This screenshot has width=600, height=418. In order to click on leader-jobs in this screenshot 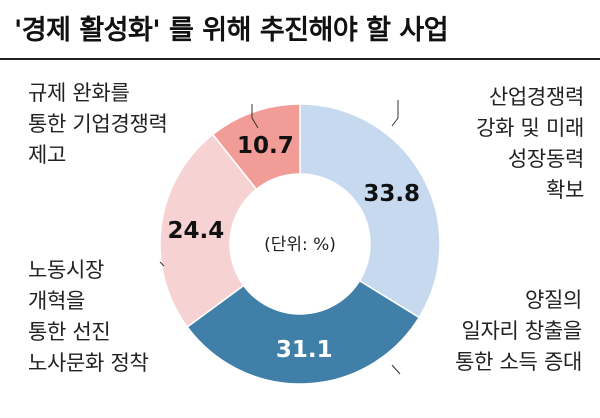, I will do `click(396, 369)`.